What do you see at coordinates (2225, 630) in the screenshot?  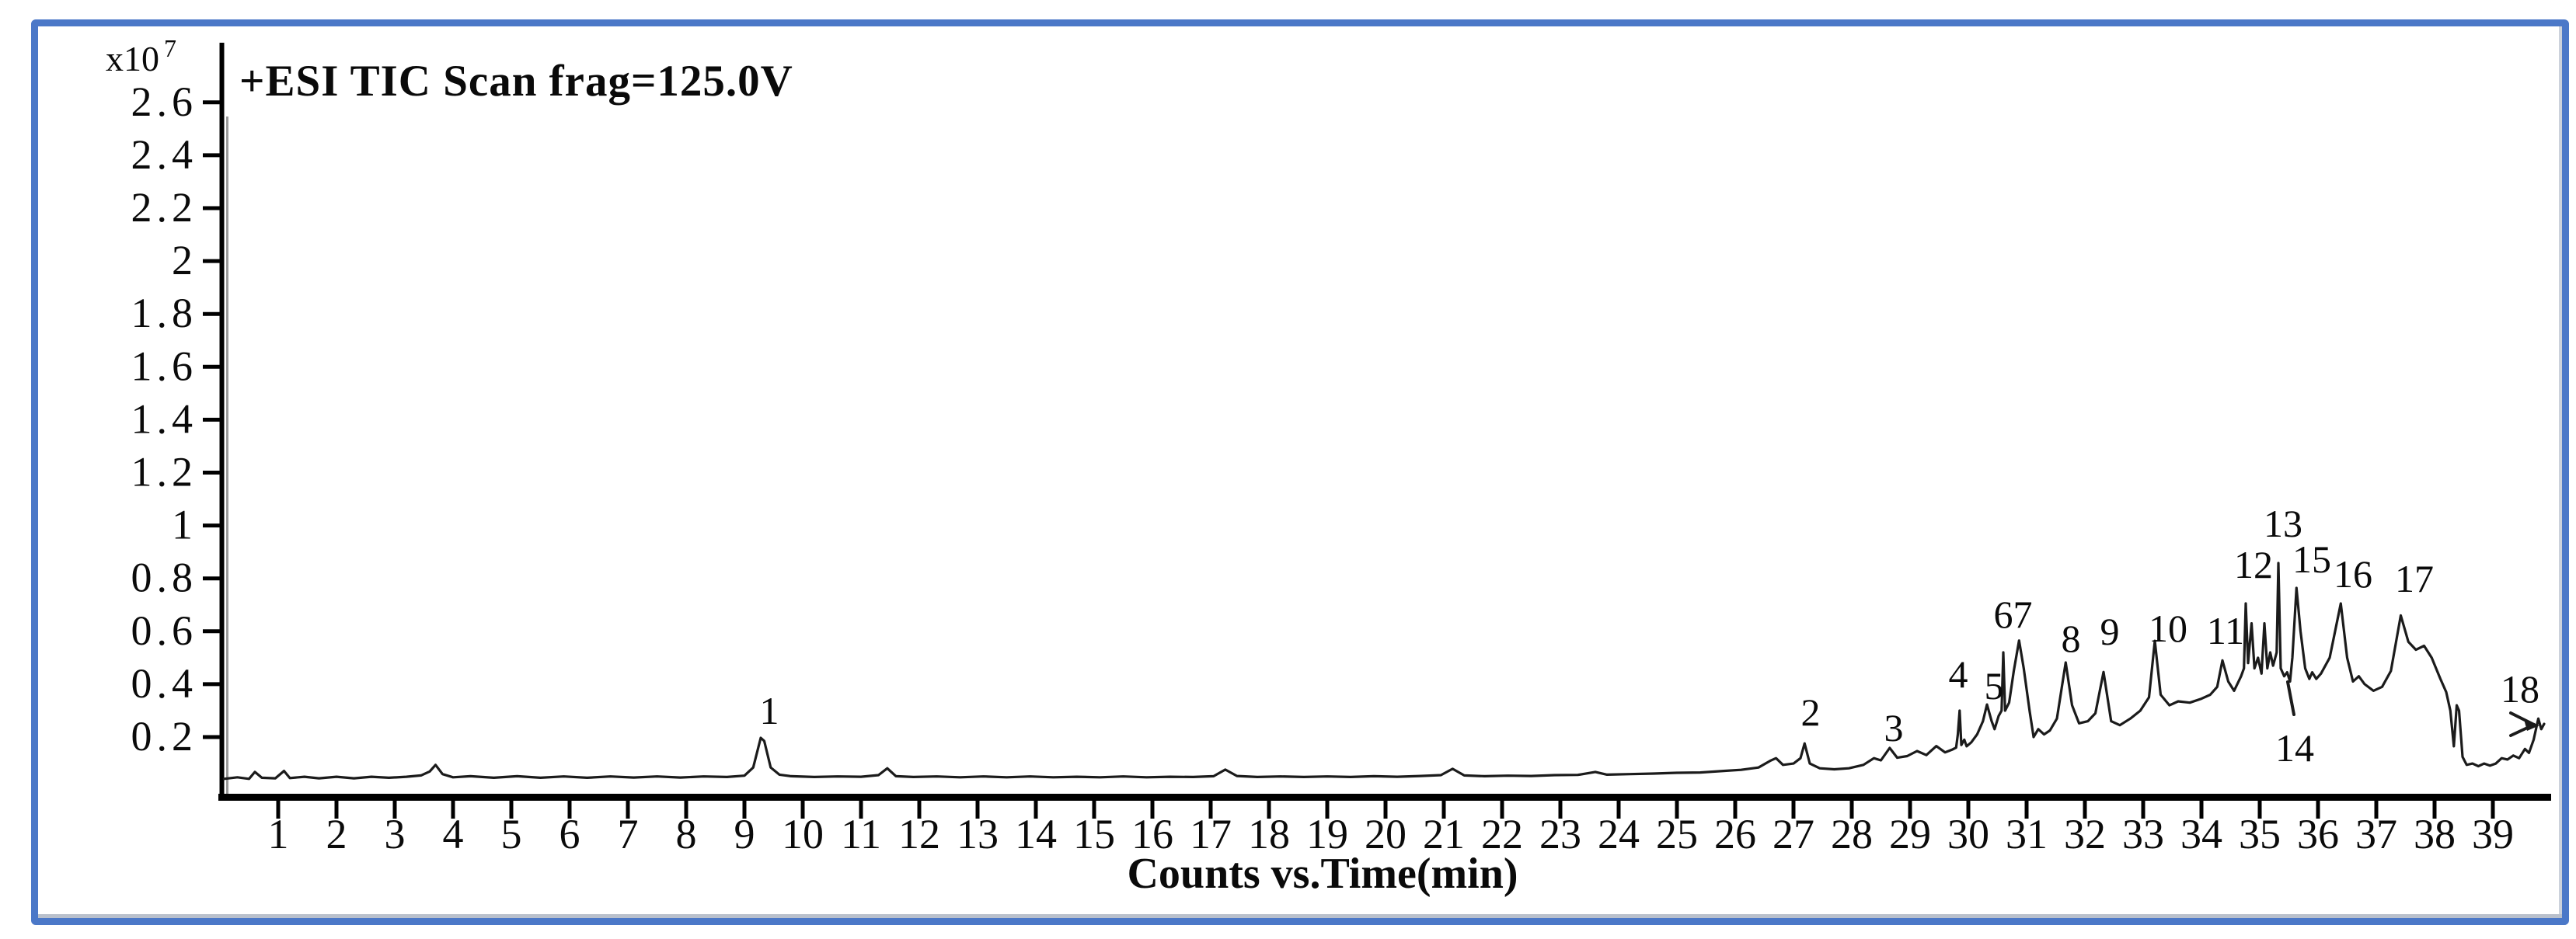 I see `peak-label-11: 11` at bounding box center [2225, 630].